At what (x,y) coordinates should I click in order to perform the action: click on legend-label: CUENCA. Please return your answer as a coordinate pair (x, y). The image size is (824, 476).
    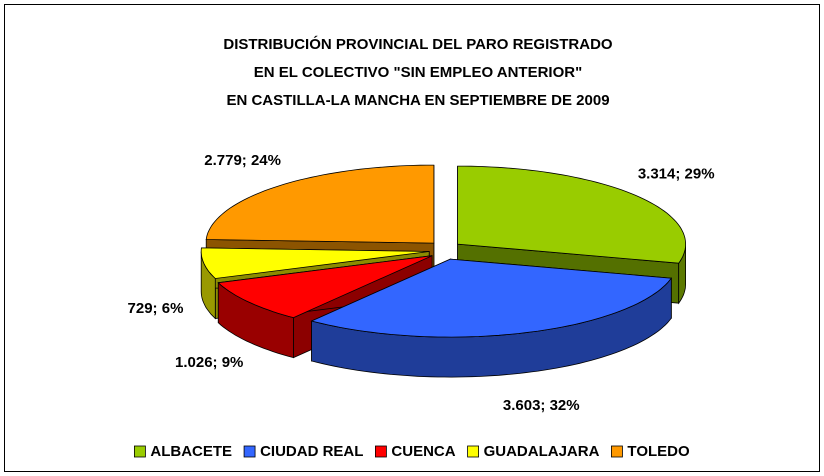
    Looking at the image, I should click on (423, 451).